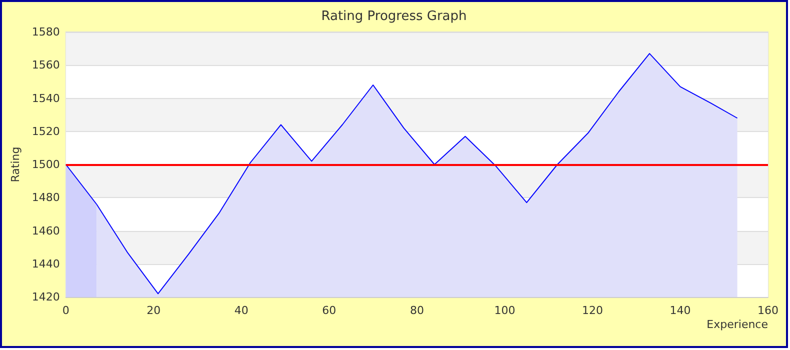 The image size is (790, 350). Describe the element at coordinates (46, 297) in the screenshot. I see `y-tick-label: 1420` at that location.